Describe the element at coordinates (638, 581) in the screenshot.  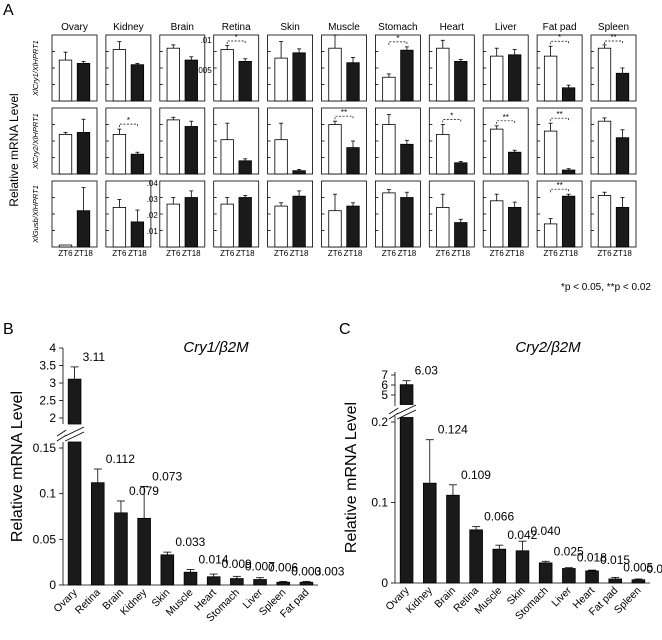
I see `cry2-bar-spleen` at that location.